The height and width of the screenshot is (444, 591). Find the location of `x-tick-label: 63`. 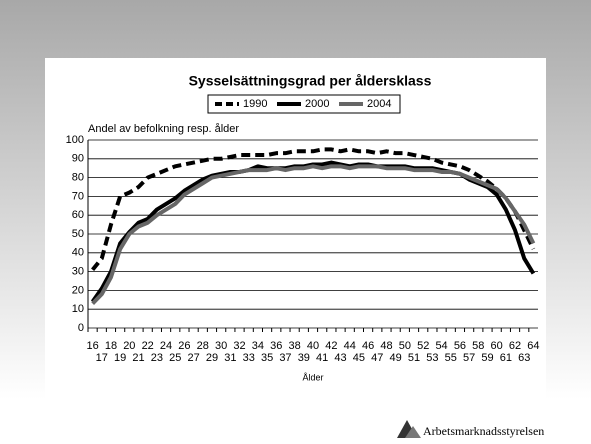

x-tick-label: 63 is located at coordinates (524, 358).